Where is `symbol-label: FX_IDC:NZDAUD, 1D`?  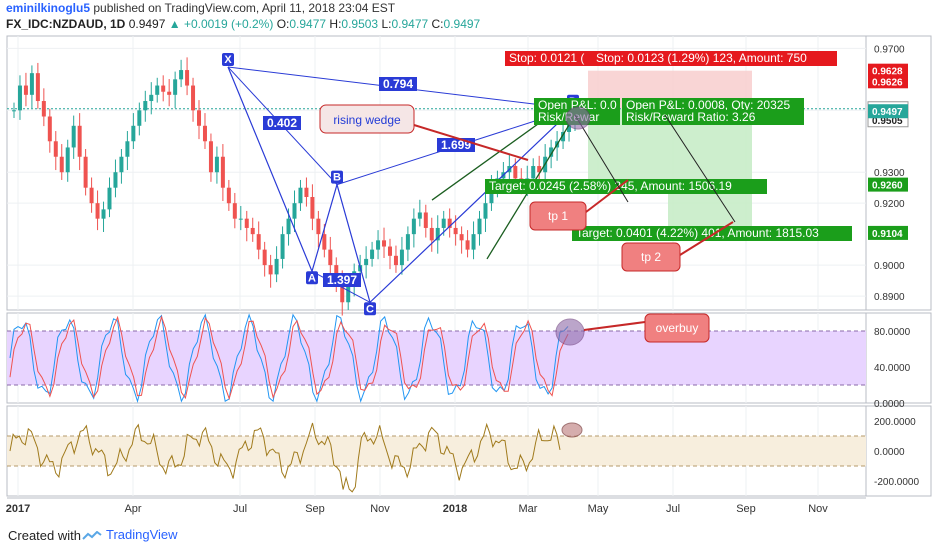
symbol-label: FX_IDC:NZDAUD, 1D is located at coordinates (66, 24).